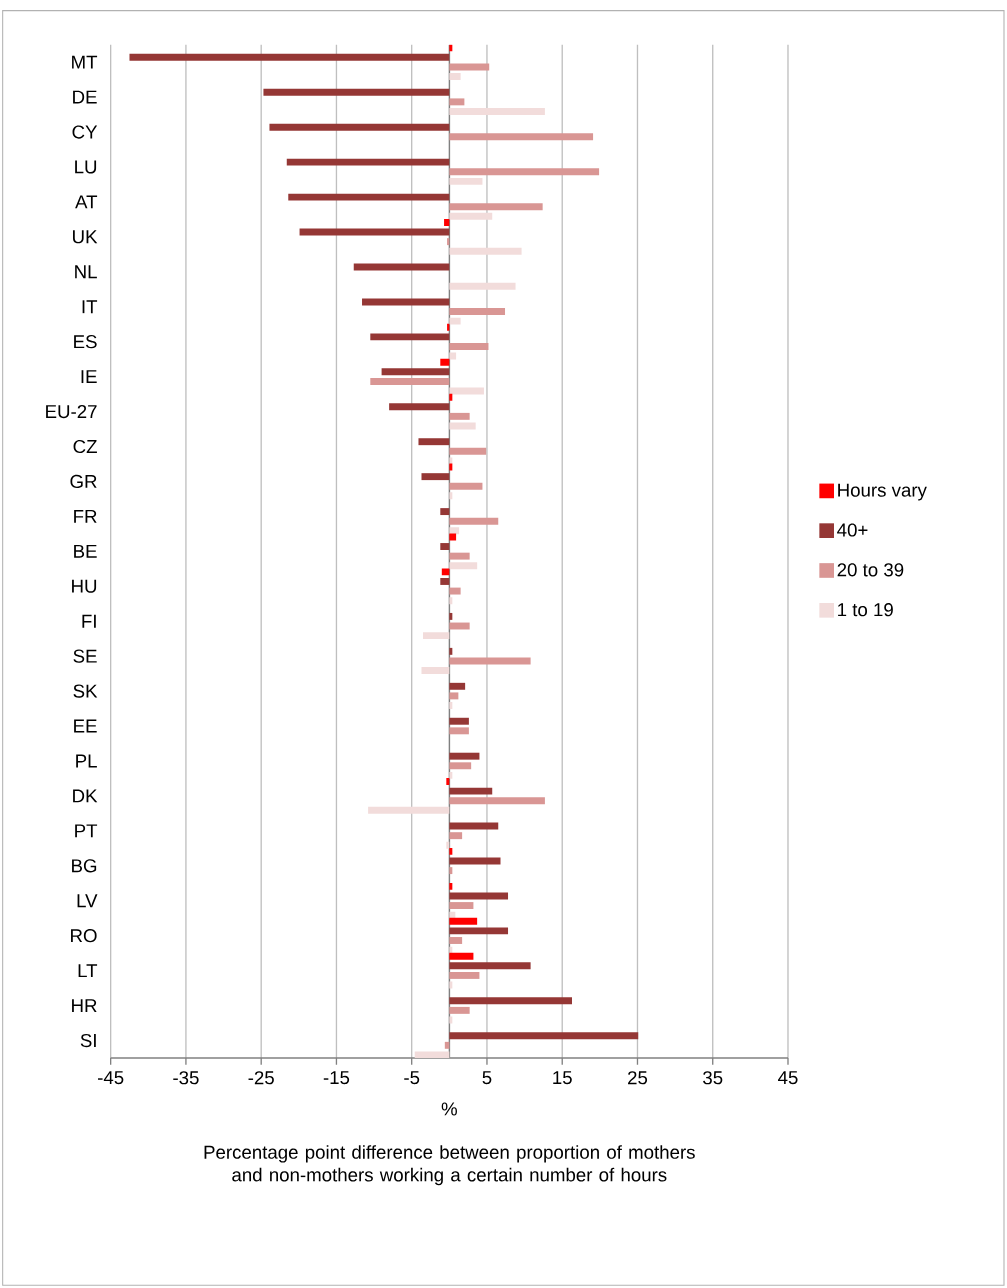  I want to click on x-tick-label: 5, so click(487, 1078).